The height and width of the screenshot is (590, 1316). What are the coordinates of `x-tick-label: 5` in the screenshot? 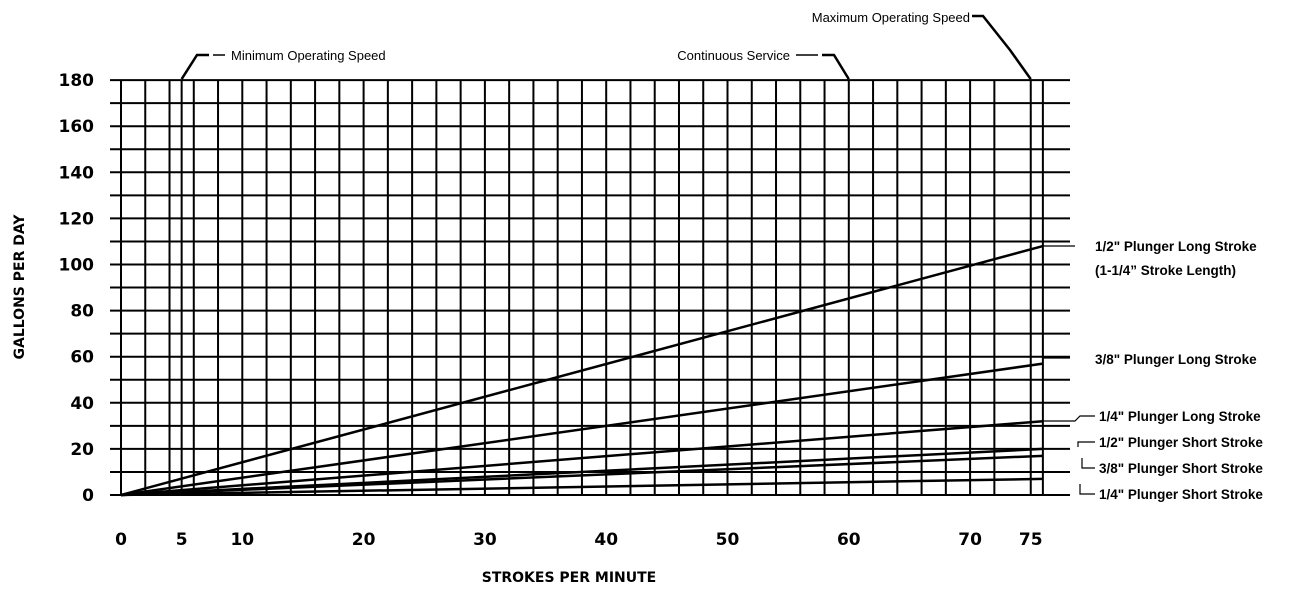 It's located at (182, 540).